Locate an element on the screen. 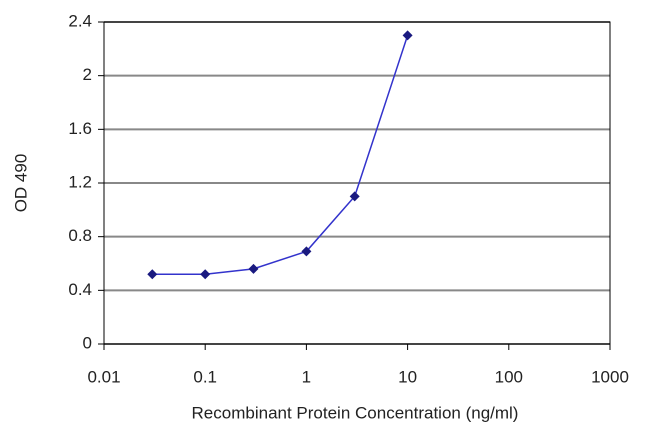 The width and height of the screenshot is (650, 433). y-tick-label: 1.6 is located at coordinates (80, 128).